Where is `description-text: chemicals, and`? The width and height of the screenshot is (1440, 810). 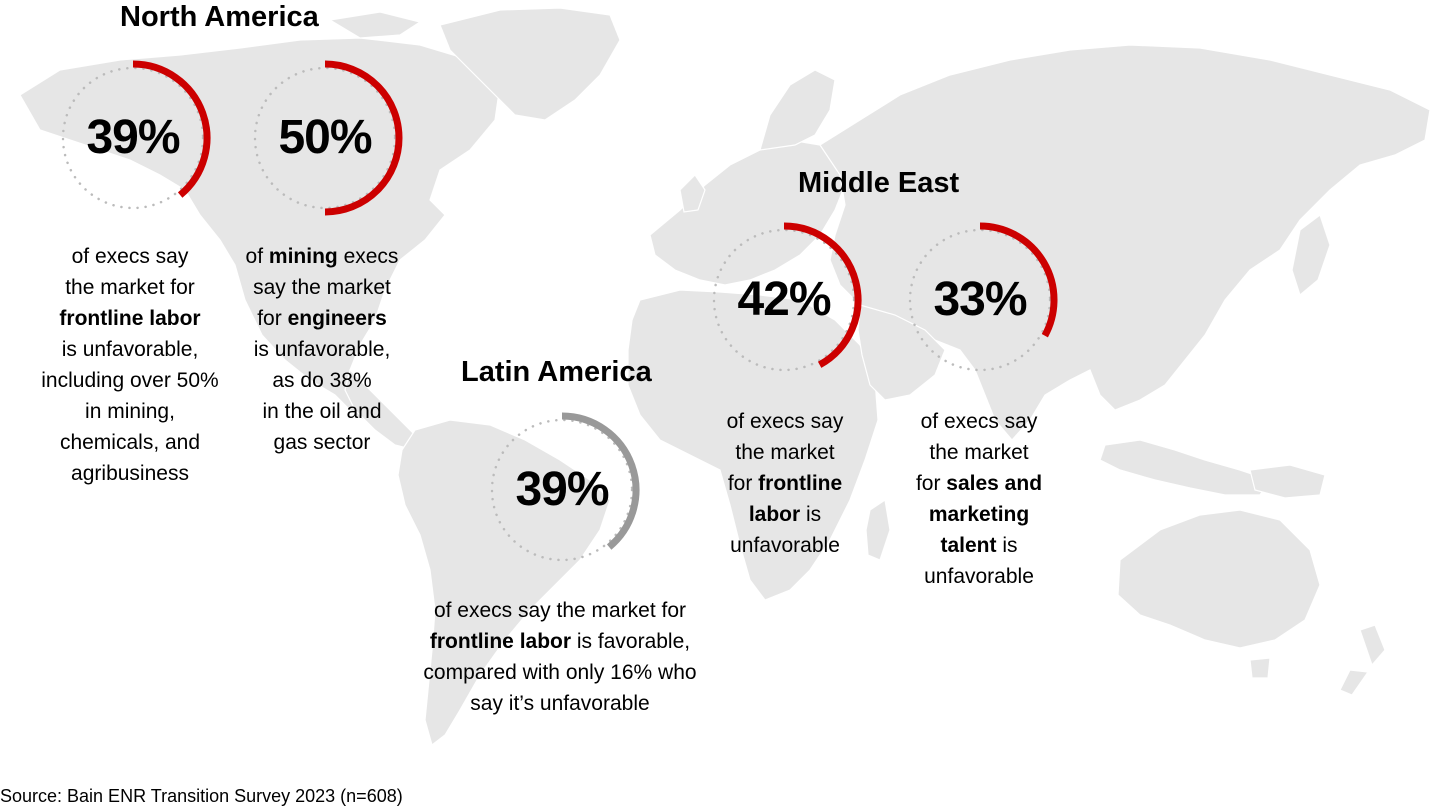 description-text: chemicals, and is located at coordinates (130, 442).